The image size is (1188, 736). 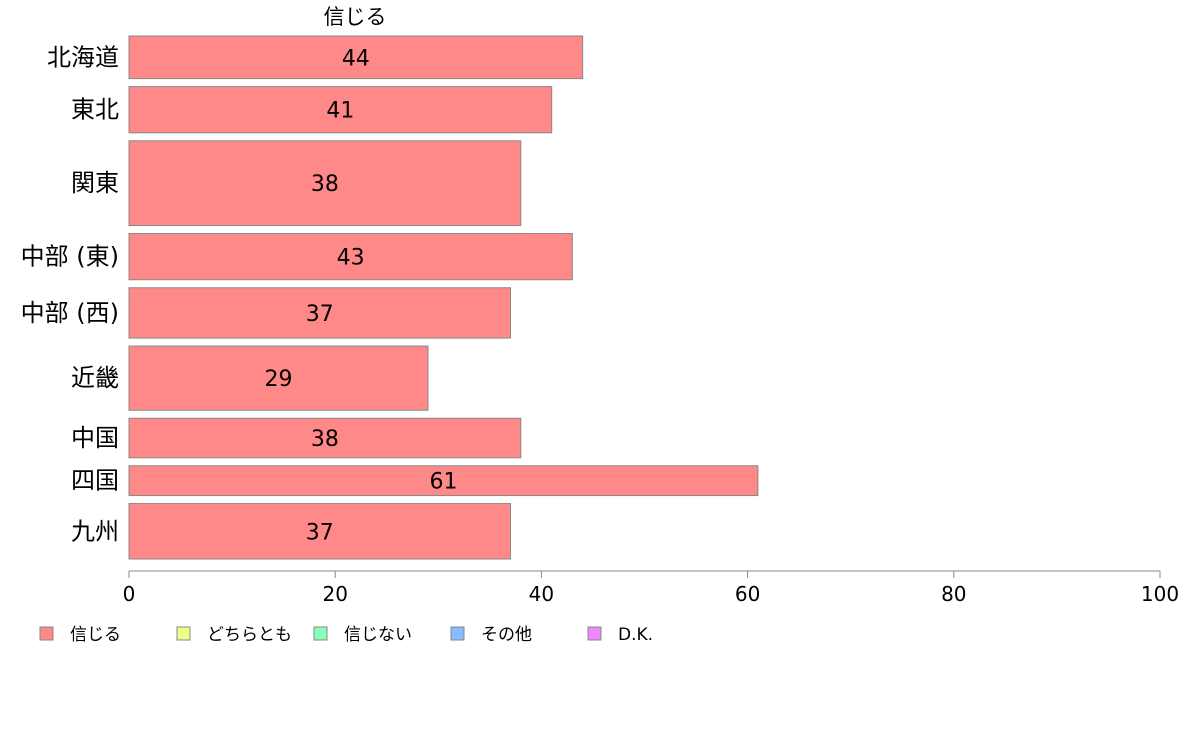 I want to click on category-label: 東北, so click(x=95, y=110).